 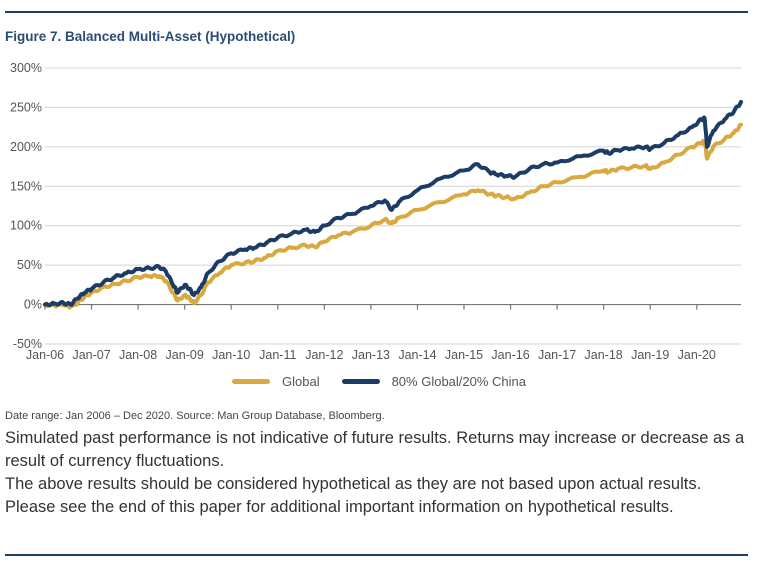 What do you see at coordinates (138, 354) in the screenshot?
I see `x-tick-label: Jan-08` at bounding box center [138, 354].